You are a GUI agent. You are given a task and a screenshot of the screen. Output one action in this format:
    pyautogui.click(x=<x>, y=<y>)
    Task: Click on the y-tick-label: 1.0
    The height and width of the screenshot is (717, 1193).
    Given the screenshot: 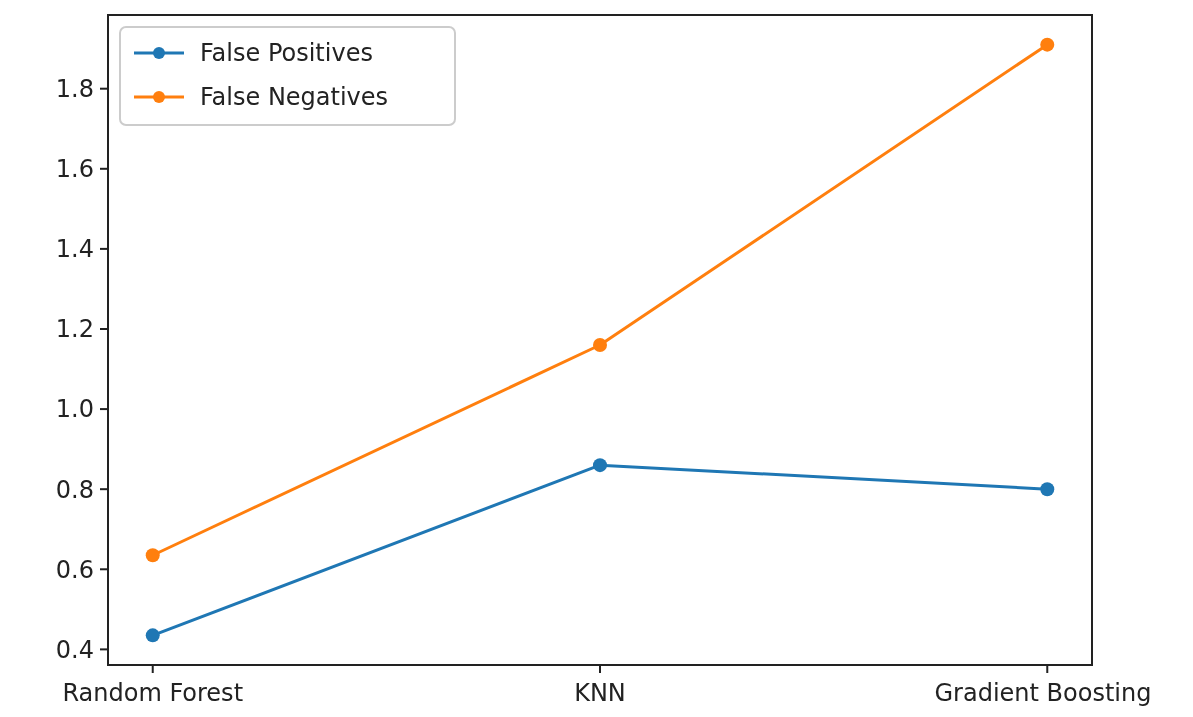 What is the action you would take?
    pyautogui.click(x=74, y=409)
    